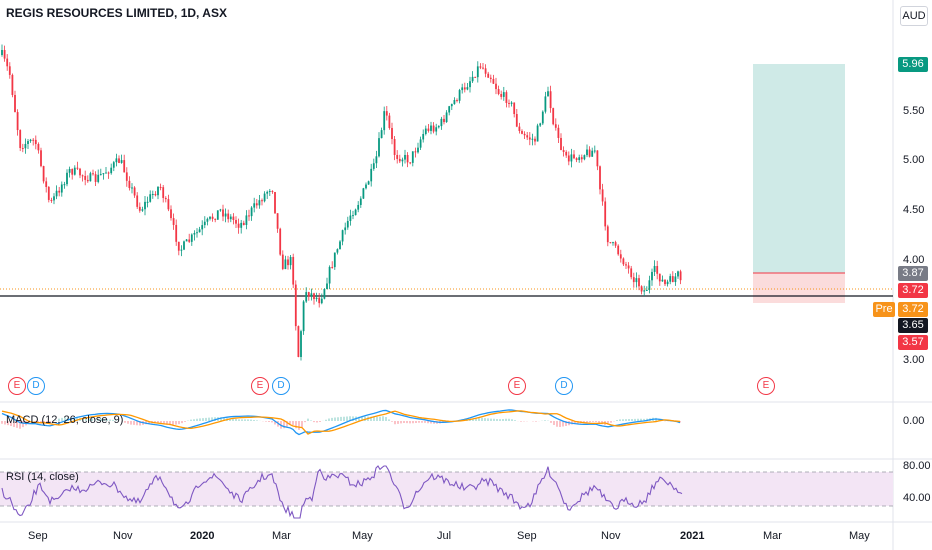 This screenshot has width=932, height=550. What do you see at coordinates (65, 420) in the screenshot?
I see `macd-legend: MACD (12, 26, close, 9)` at bounding box center [65, 420].